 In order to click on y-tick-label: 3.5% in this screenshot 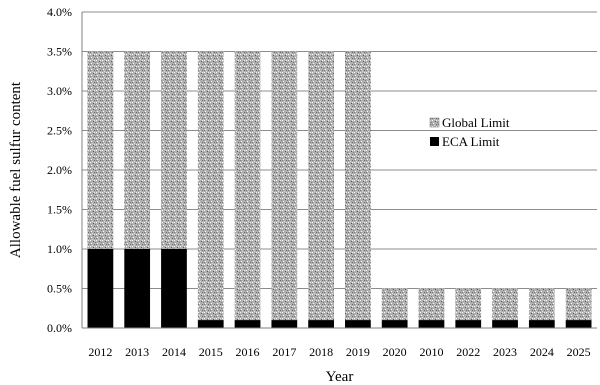, I will do `click(59, 52)`.